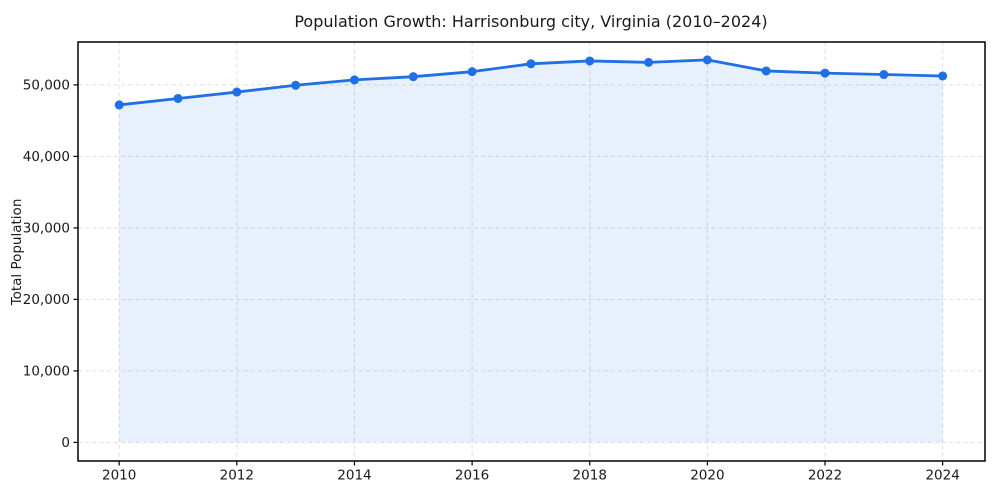 The image size is (1000, 500). What do you see at coordinates (942, 476) in the screenshot?
I see `x-tick-label: 2024` at bounding box center [942, 476].